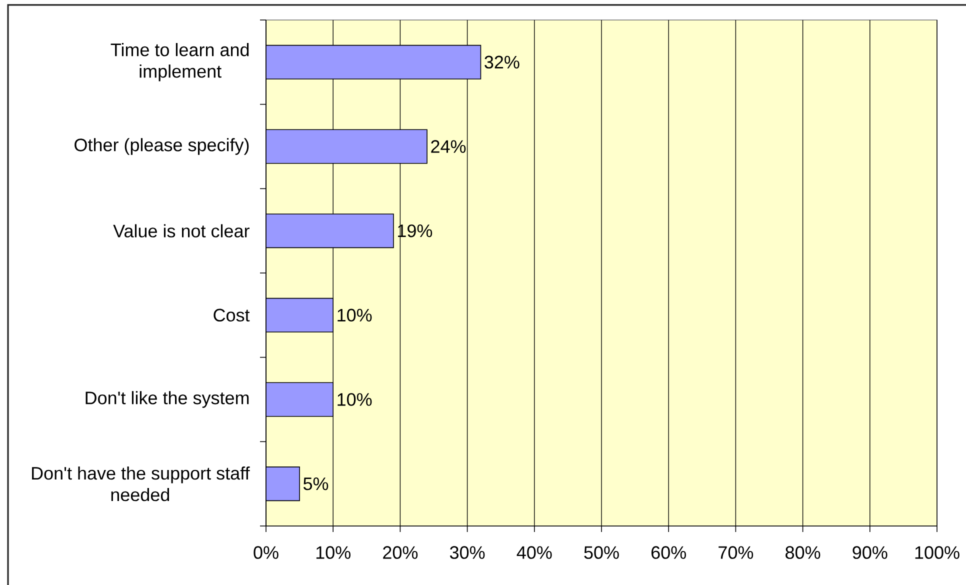 The width and height of the screenshot is (966, 585). Describe the element at coordinates (141, 484) in the screenshot. I see `y-tick-label: Don't have the support staff needed` at that location.